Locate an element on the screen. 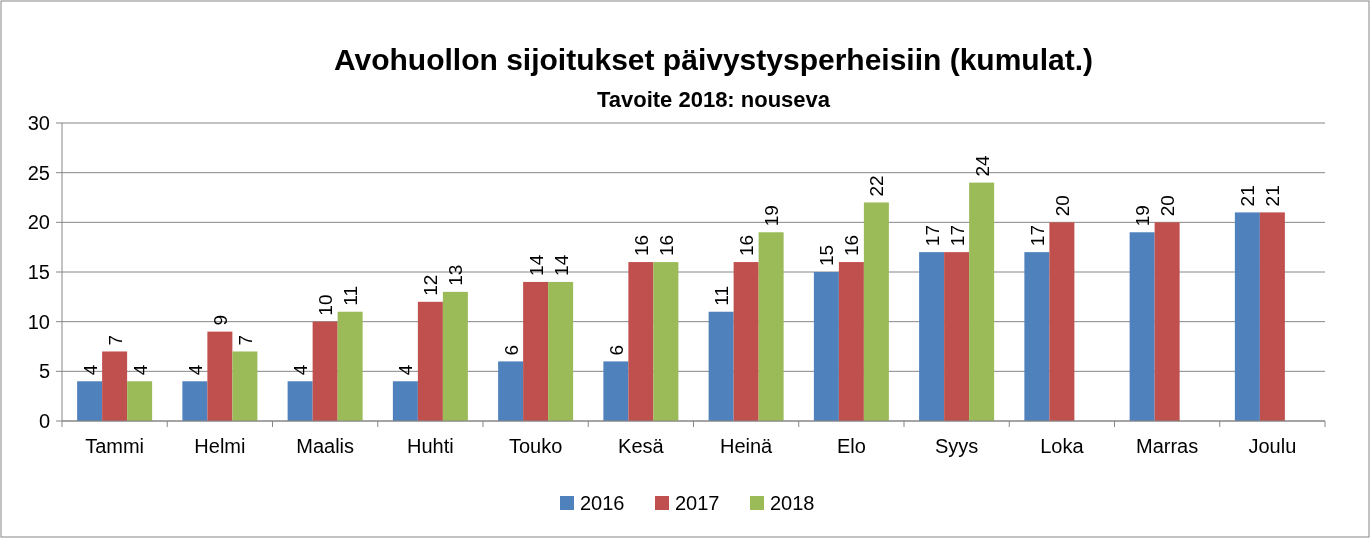  y-tick-label: 5 is located at coordinates (44, 371).